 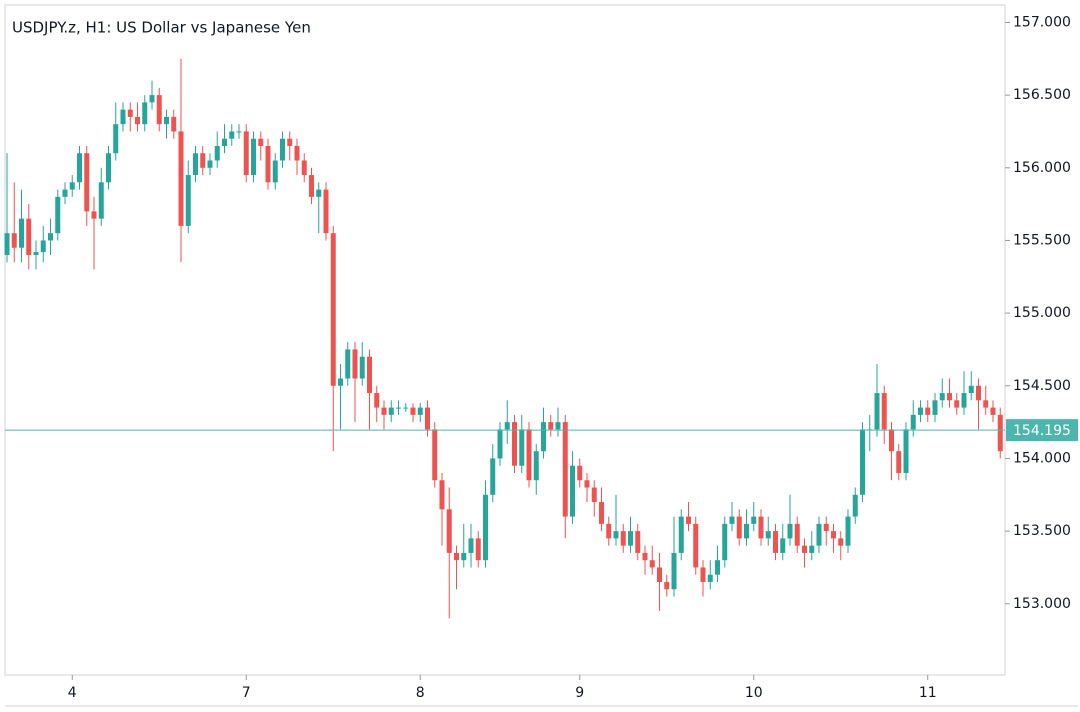 I want to click on y-tick-label: 156.500, so click(x=1042, y=95).